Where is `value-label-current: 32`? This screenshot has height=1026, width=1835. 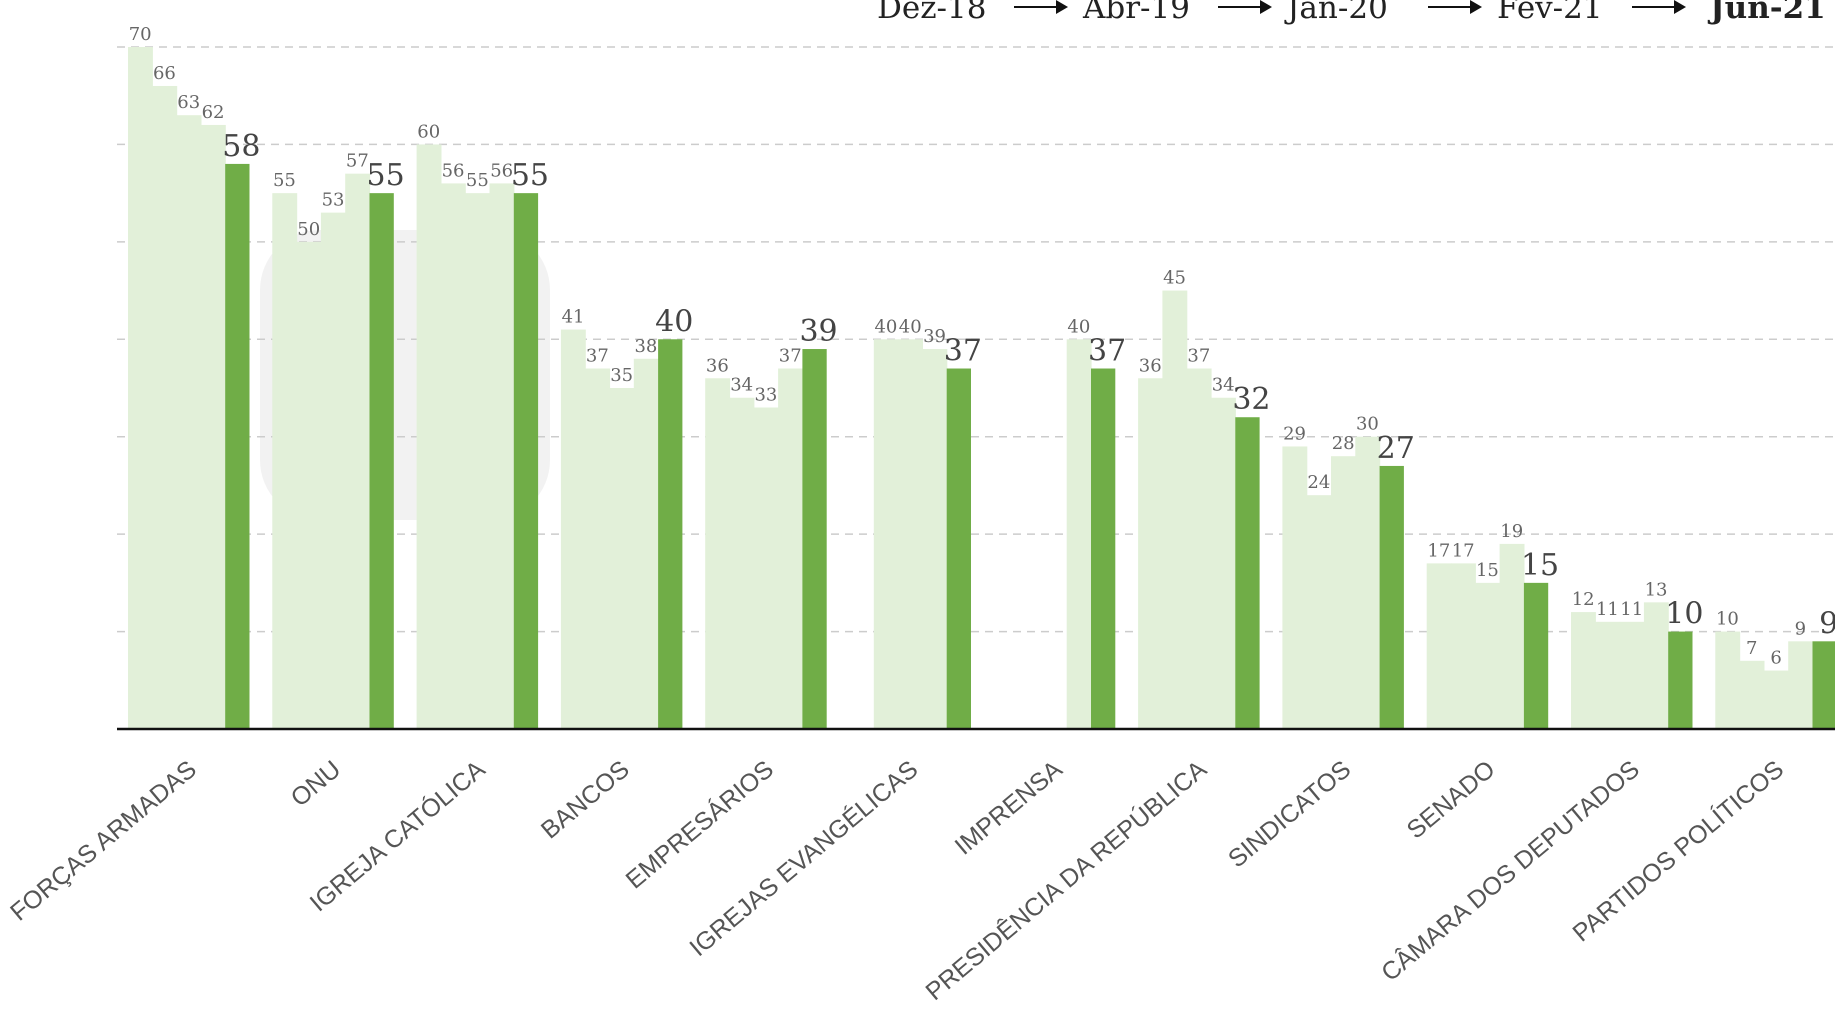
value-label-current: 32 is located at coordinates (1251, 399).